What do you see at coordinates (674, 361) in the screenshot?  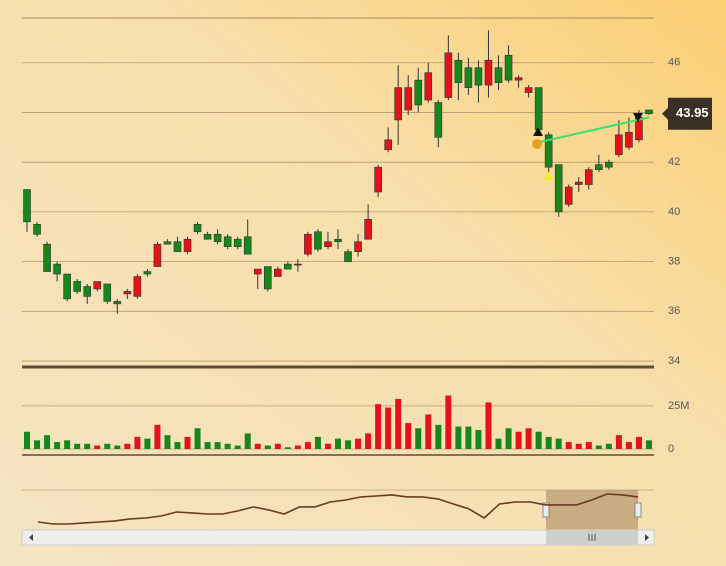 I see `y-tick-label: 34` at bounding box center [674, 361].